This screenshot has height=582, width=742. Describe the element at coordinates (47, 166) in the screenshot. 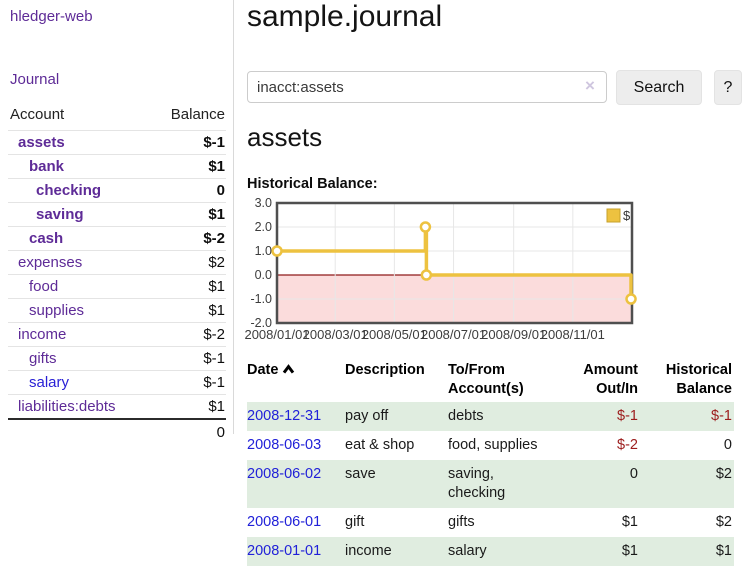

I see `account-link: bank` at that location.